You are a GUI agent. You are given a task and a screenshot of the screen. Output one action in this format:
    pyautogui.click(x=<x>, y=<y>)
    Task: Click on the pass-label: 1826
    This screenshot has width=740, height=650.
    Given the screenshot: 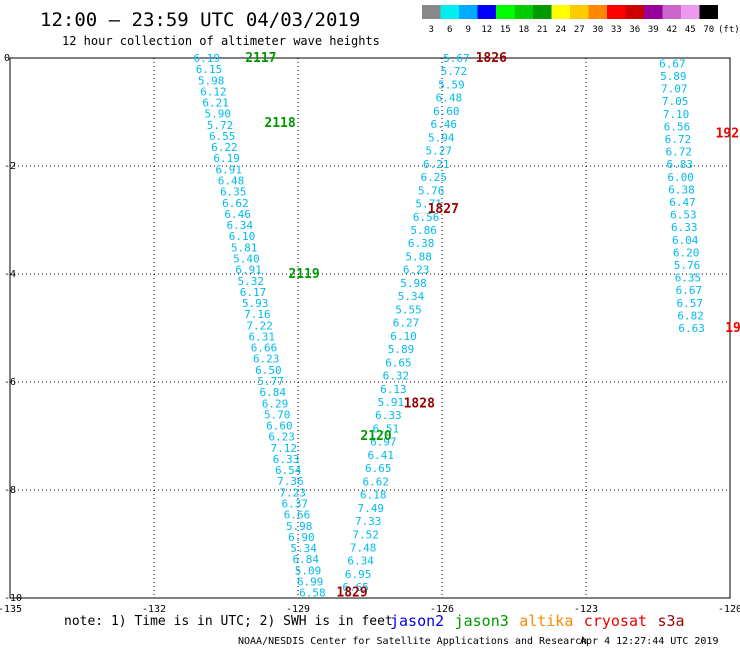 What is the action you would take?
    pyautogui.click(x=491, y=58)
    